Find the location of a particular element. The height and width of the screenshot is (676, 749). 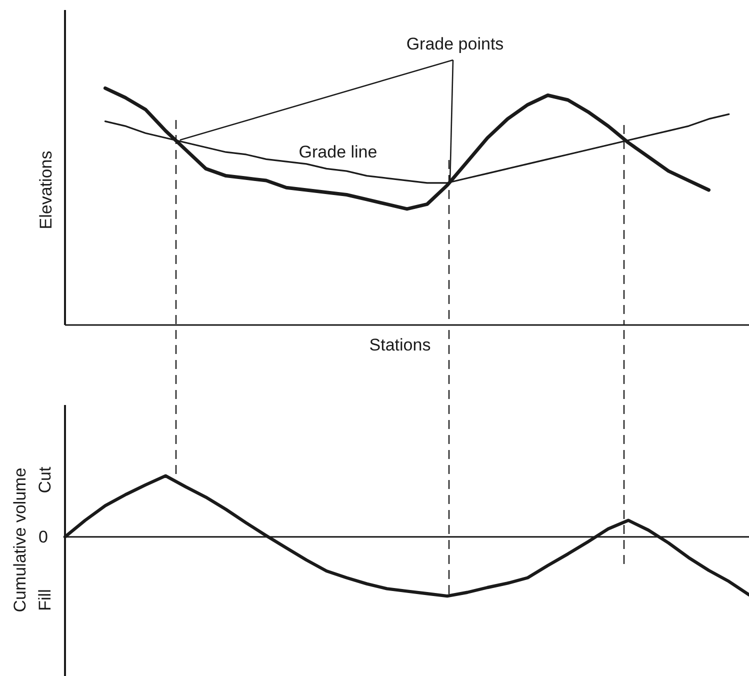

x-axis-title: Stations is located at coordinates (400, 345).